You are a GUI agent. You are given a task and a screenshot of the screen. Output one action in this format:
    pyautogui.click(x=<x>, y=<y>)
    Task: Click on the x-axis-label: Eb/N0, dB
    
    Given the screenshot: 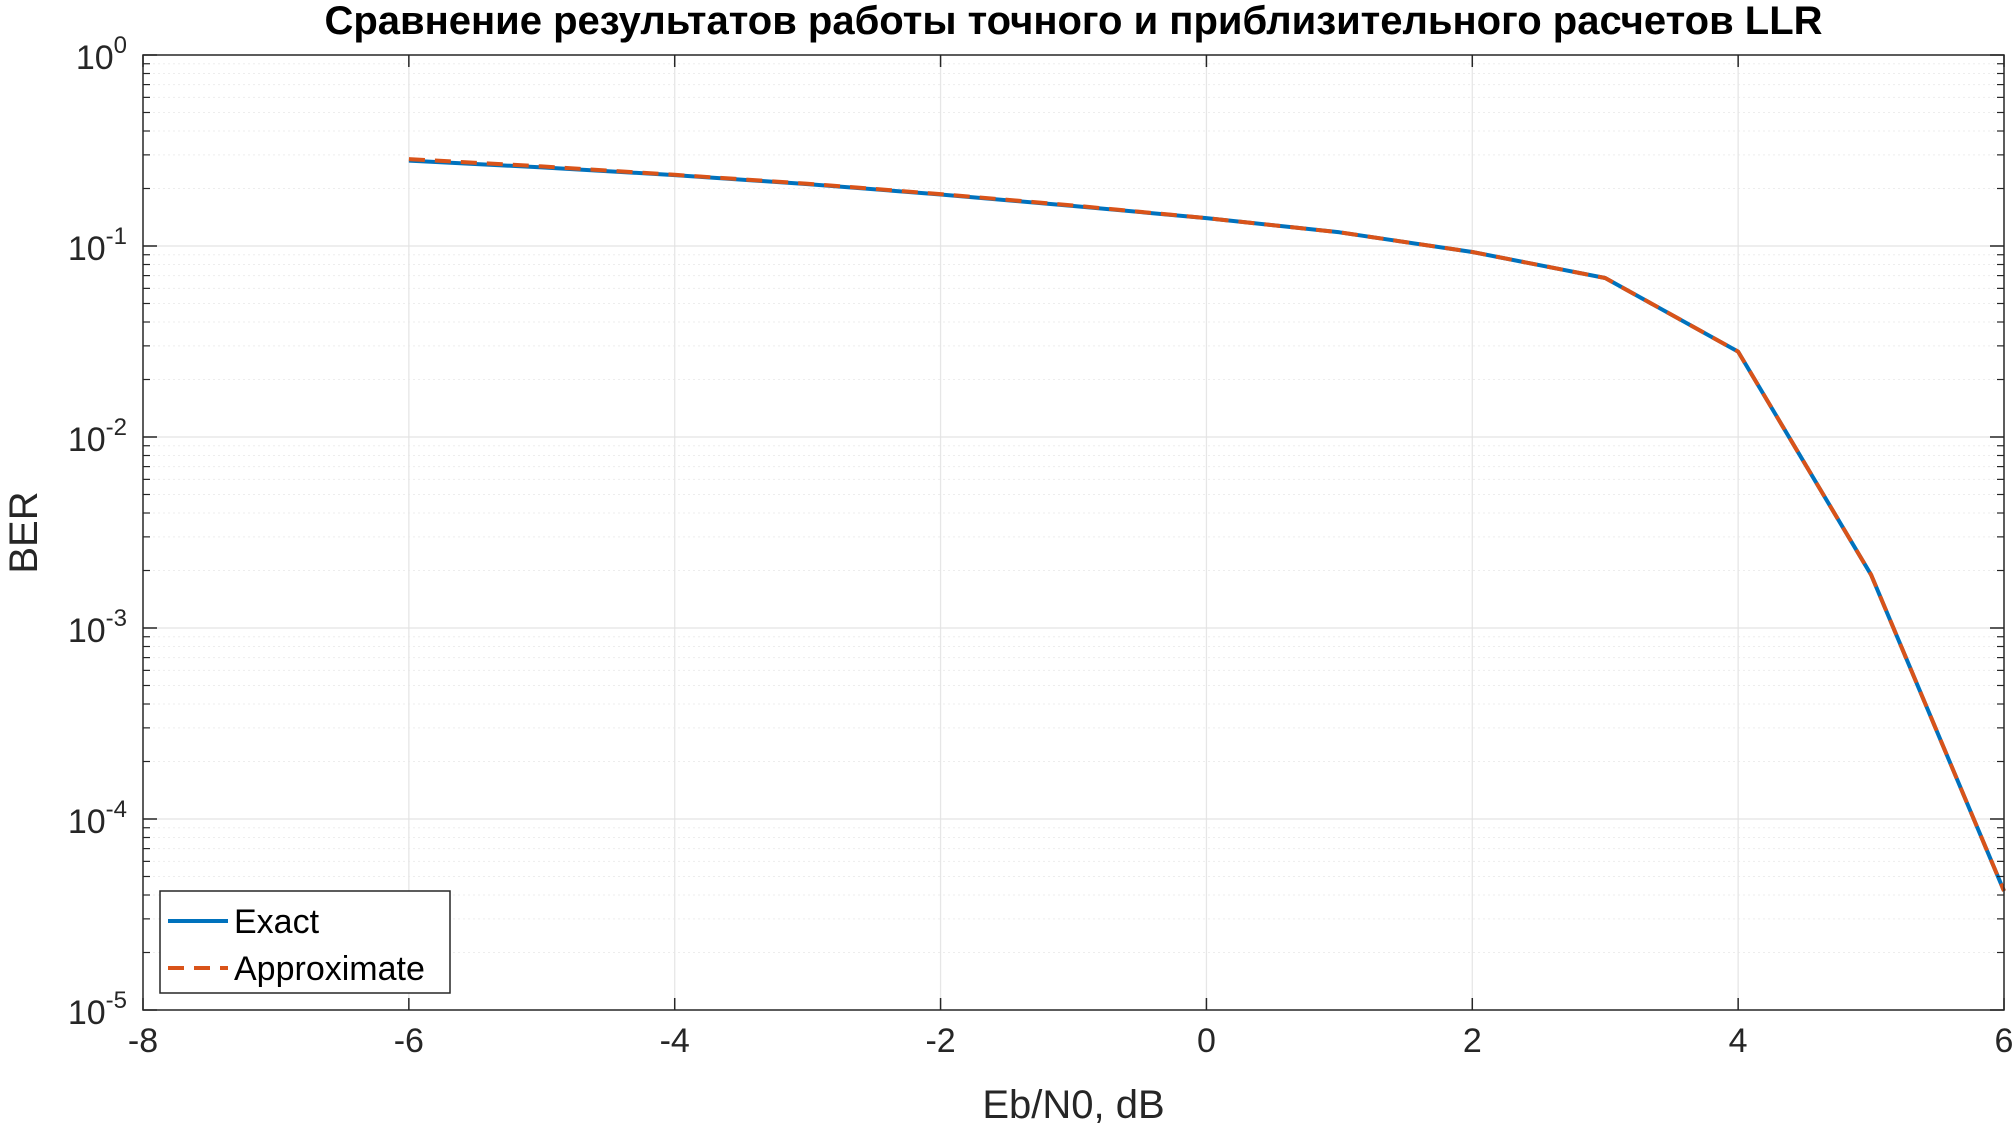 What is the action you would take?
    pyautogui.click(x=1073, y=1105)
    